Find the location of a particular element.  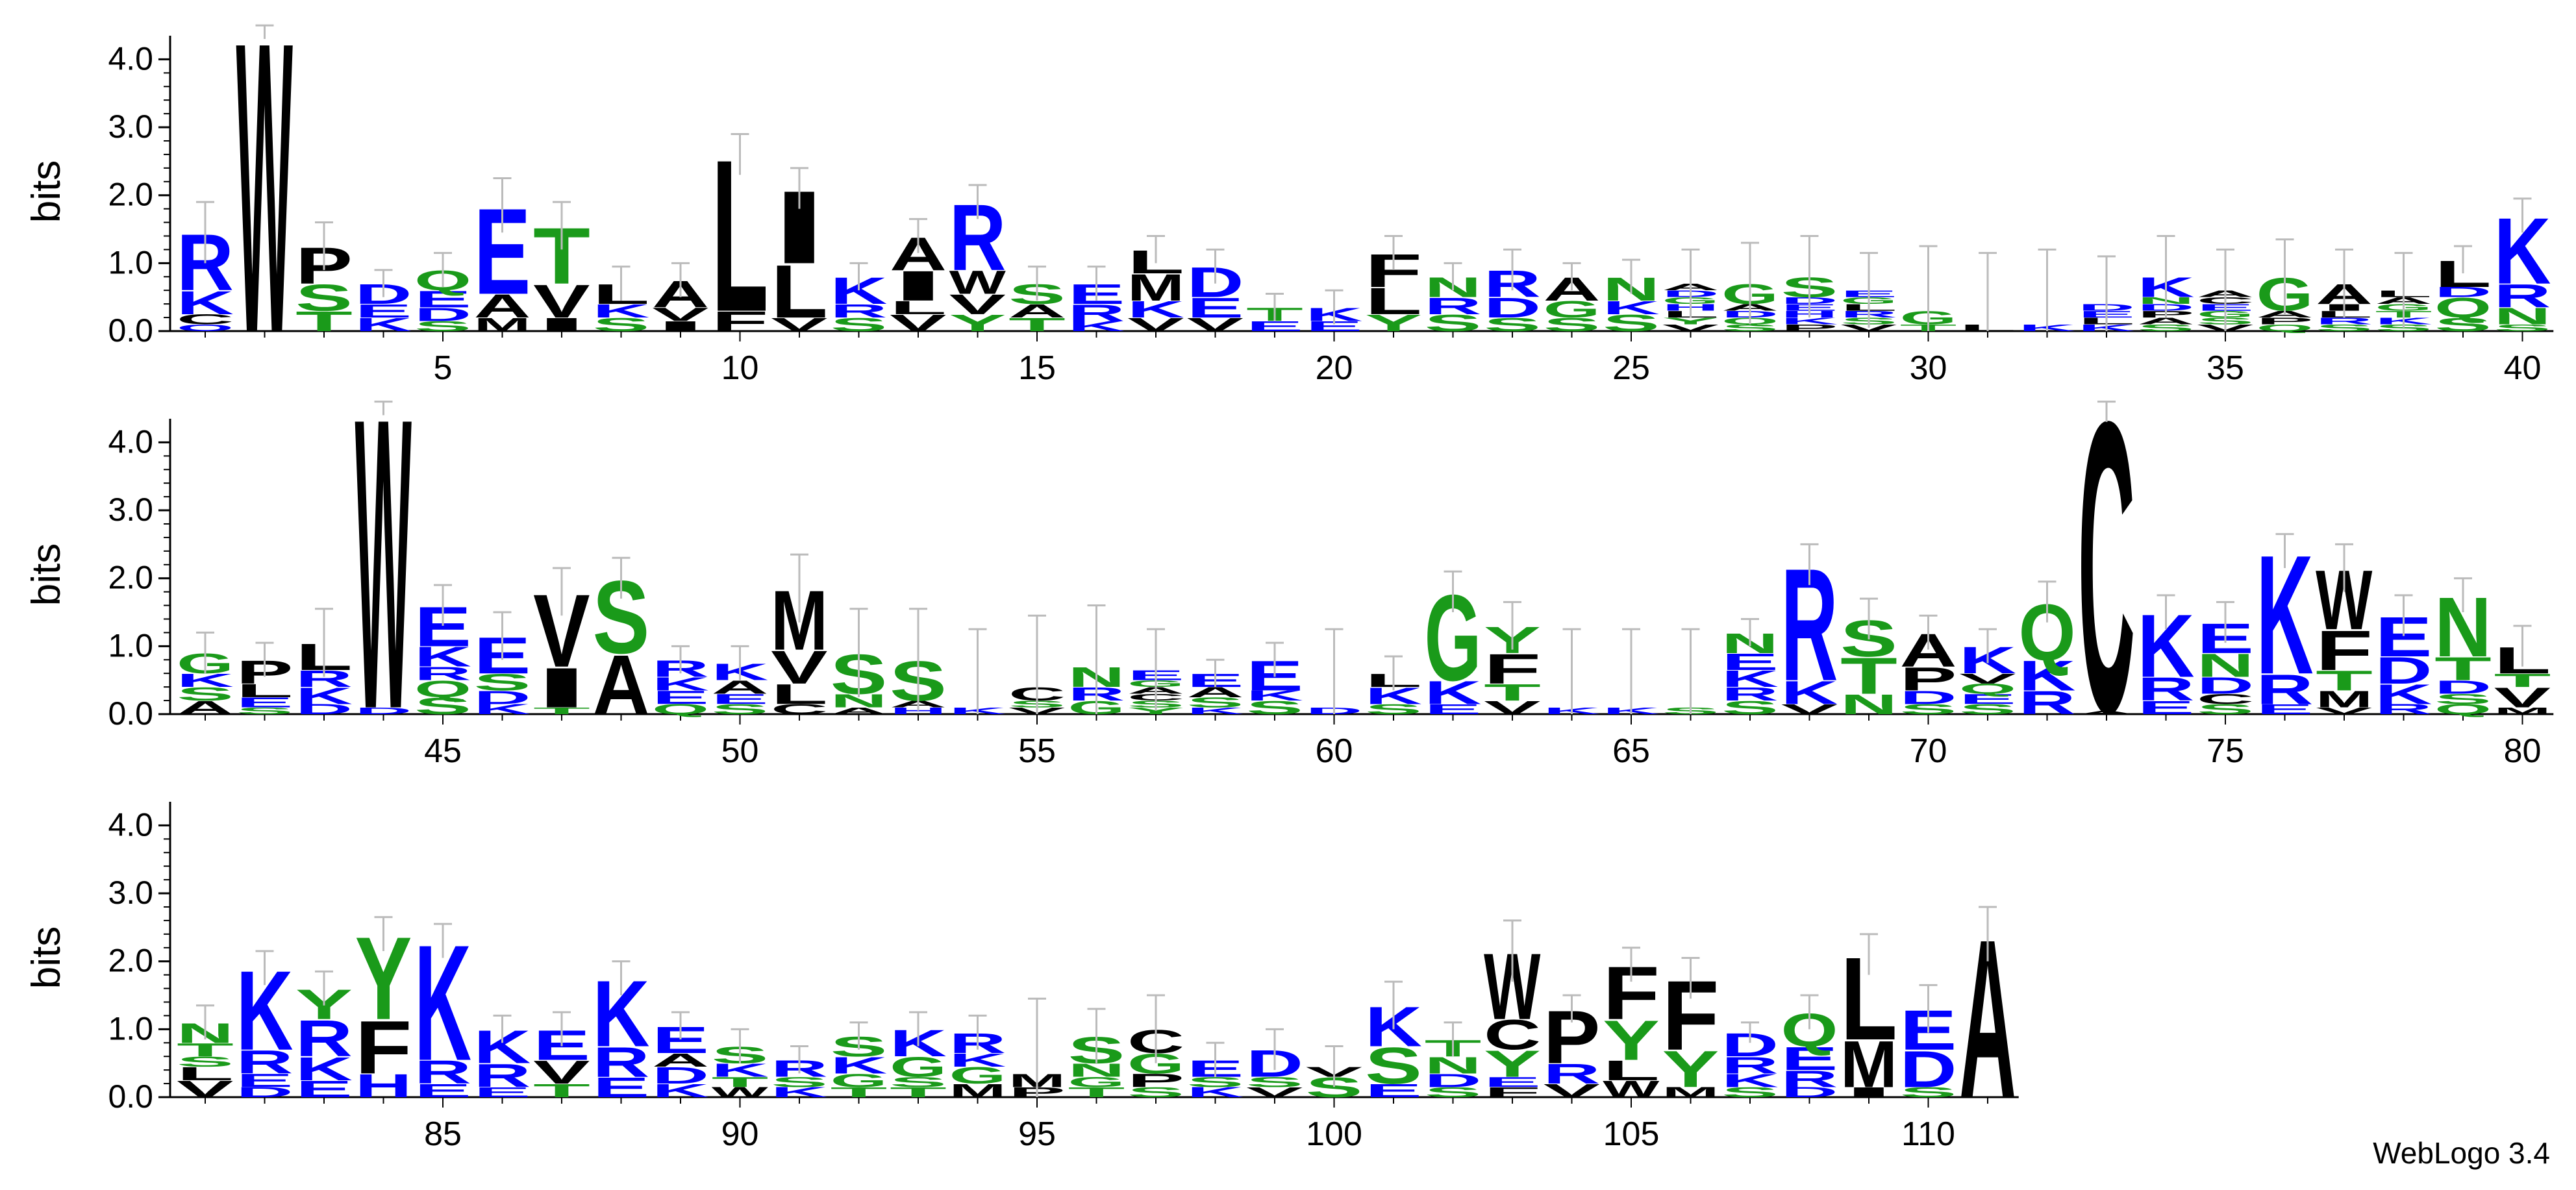

logo-letter-G: G is located at coordinates (859, 1080).